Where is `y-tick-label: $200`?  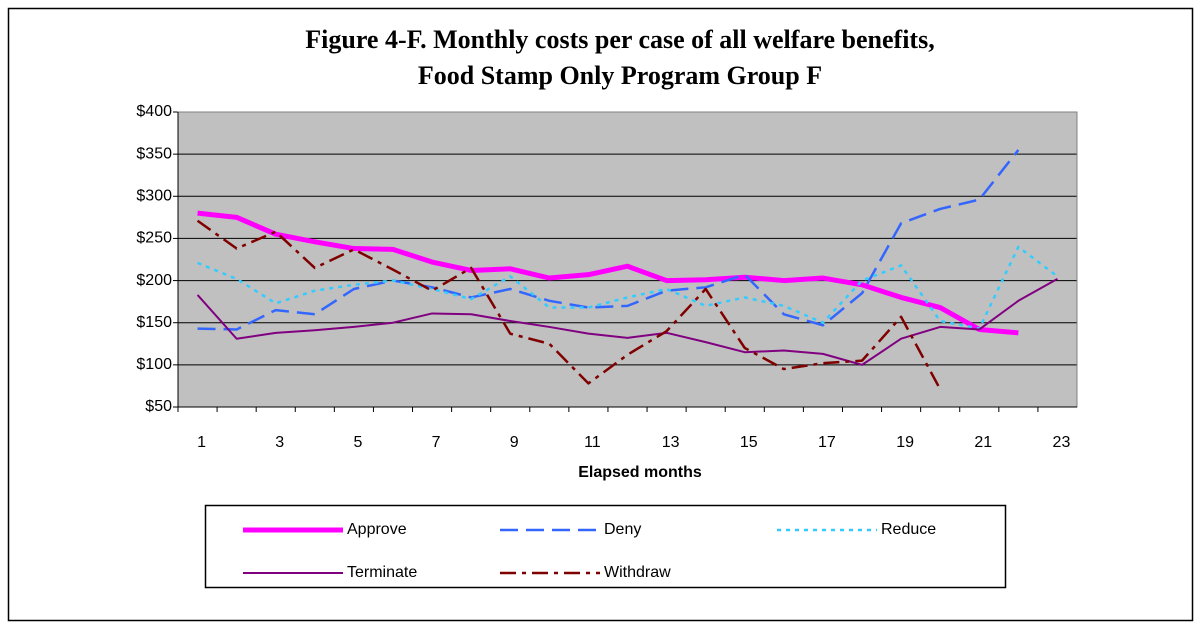 y-tick-label: $200 is located at coordinates (154, 280).